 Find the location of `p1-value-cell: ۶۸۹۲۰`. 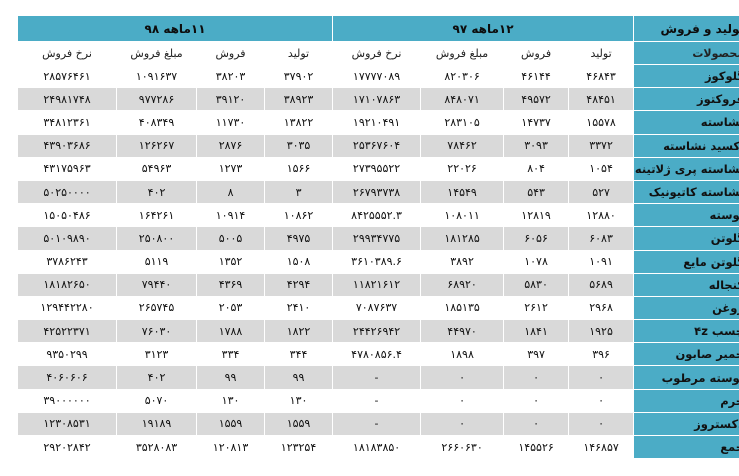

p1-value-cell: ۶۸۹۲۰ is located at coordinates (462, 284).